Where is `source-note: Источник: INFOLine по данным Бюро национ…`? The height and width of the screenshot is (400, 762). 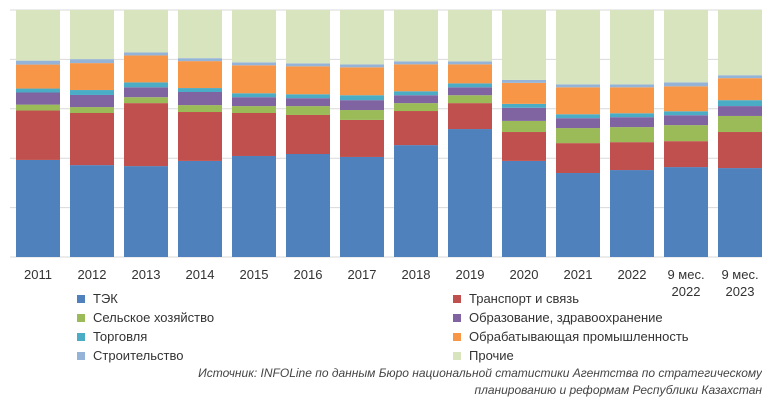
source-note: Источник: INFOLine по данным Бюро национ… is located at coordinates (480, 373).